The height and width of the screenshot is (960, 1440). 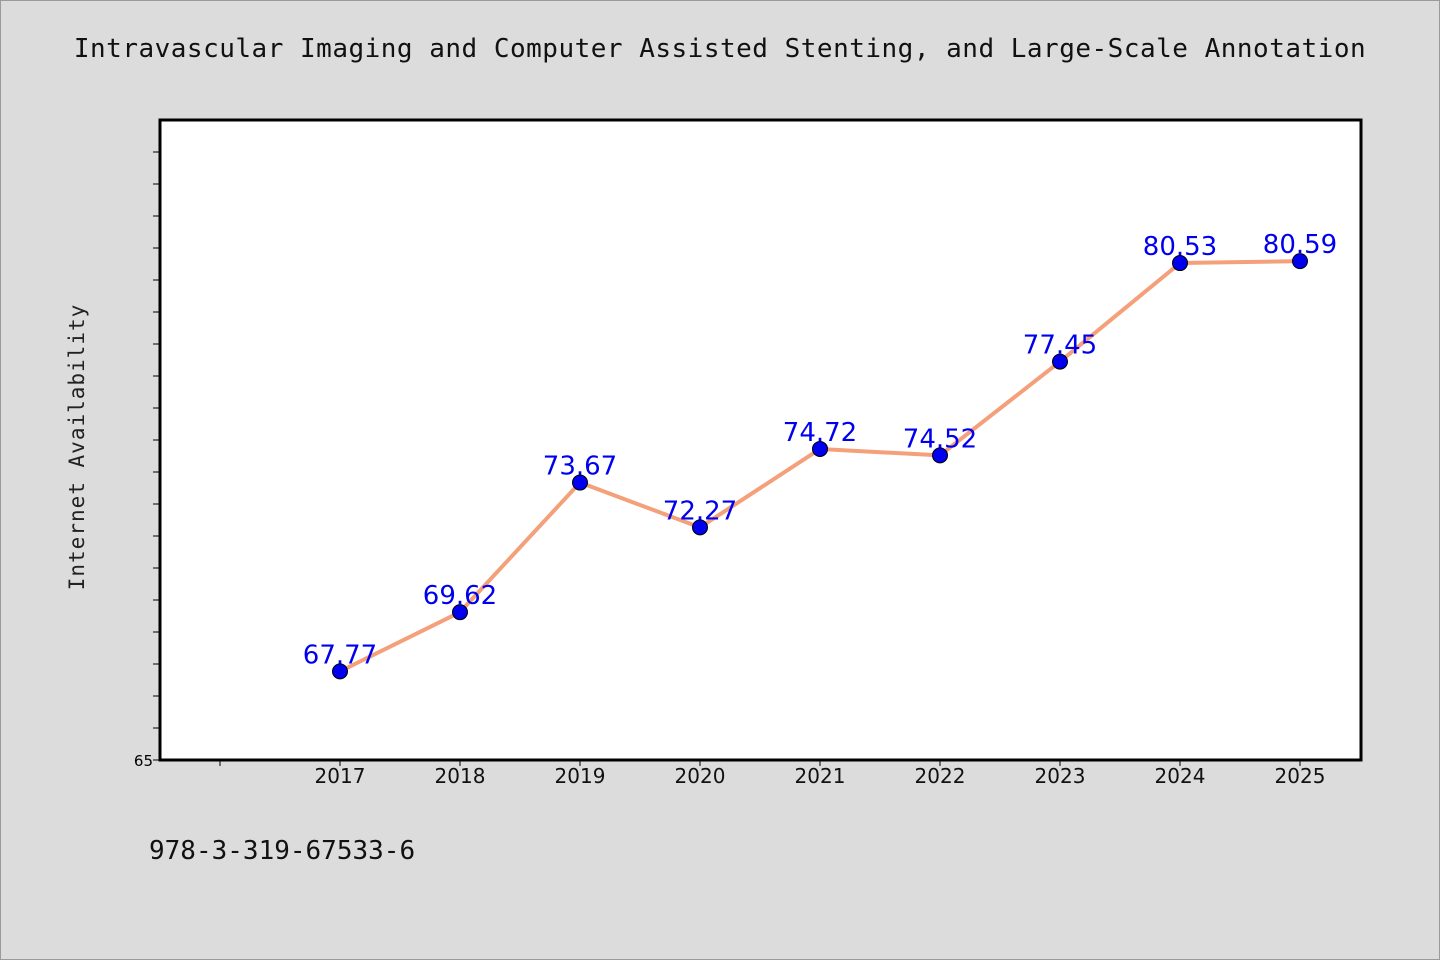 What do you see at coordinates (772, 774) in the screenshot?
I see `x-axis-ticks: 2017 2018 2019 2020 2021 2022 2023 2024 2025` at bounding box center [772, 774].